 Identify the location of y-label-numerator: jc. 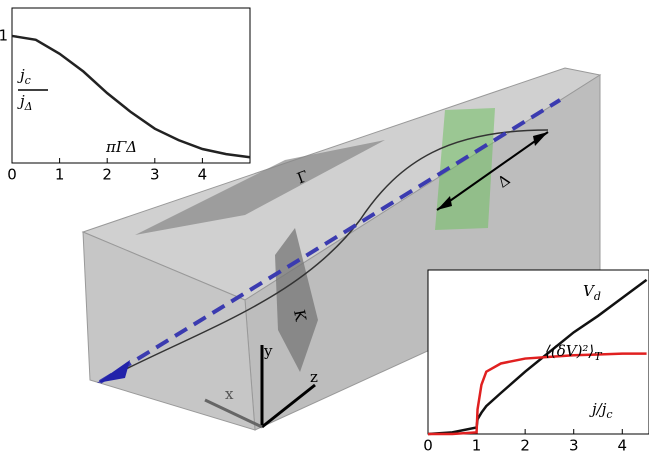
(24, 76).